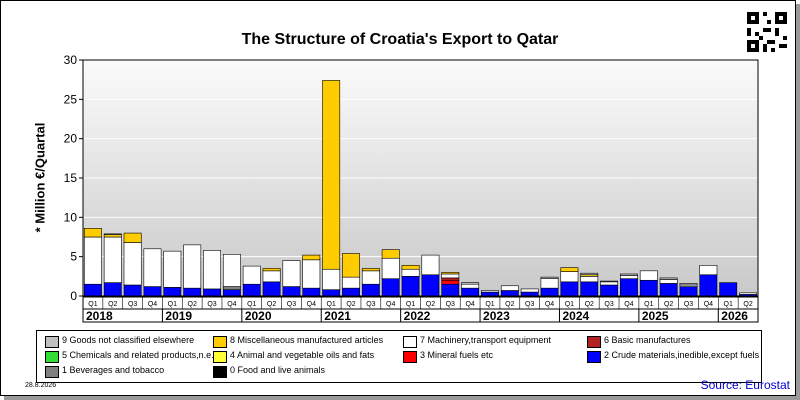  I want to click on legend-label: 6 Basic manufactures, so click(647, 340).